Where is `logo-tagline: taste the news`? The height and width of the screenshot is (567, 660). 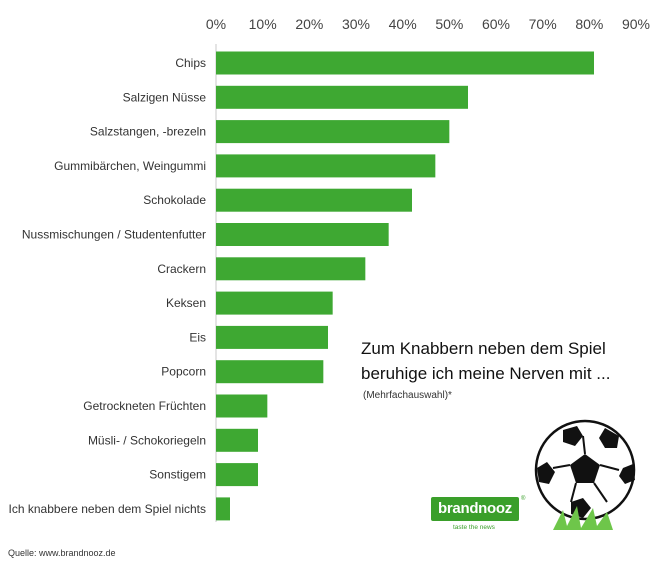
logo-tagline: taste the news is located at coordinates (474, 527).